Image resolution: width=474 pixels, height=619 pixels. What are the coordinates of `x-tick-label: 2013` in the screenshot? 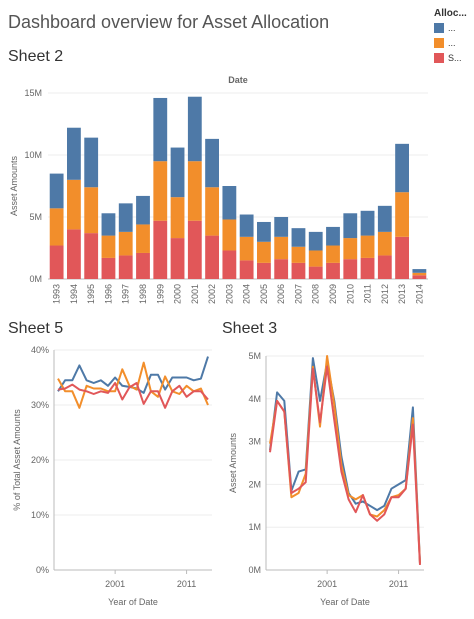 It's located at (402, 294).